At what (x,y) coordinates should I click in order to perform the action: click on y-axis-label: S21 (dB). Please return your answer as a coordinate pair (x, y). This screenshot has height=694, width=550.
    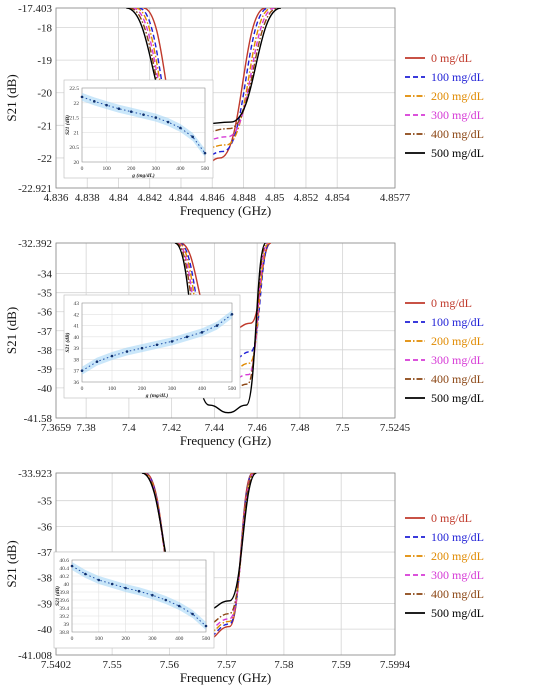
    Looking at the image, I should click on (11, 563).